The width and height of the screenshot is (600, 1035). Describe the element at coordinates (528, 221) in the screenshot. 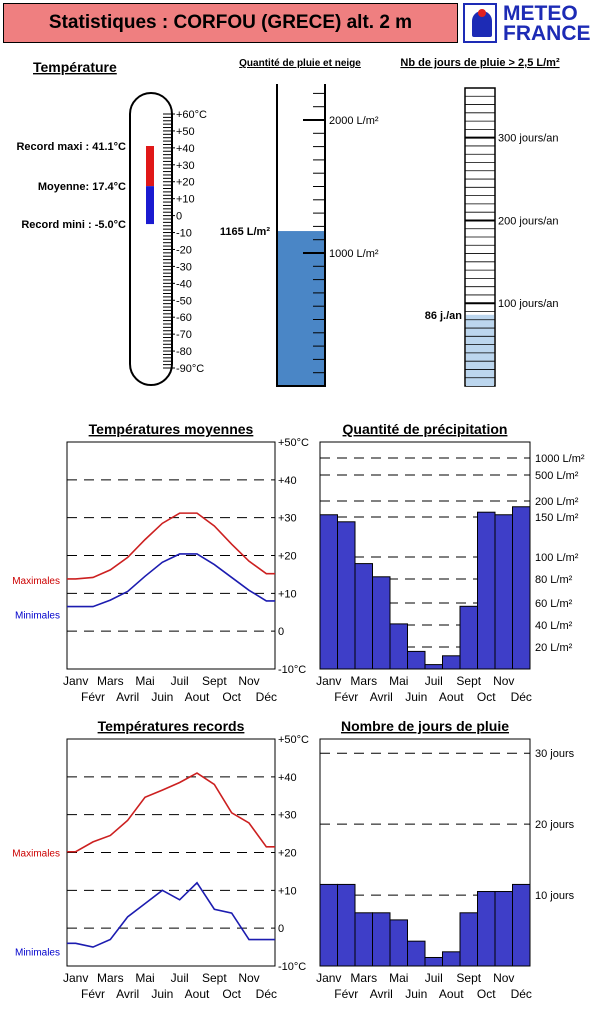

I see `rain-days-label-200: 200 jours/an` at that location.